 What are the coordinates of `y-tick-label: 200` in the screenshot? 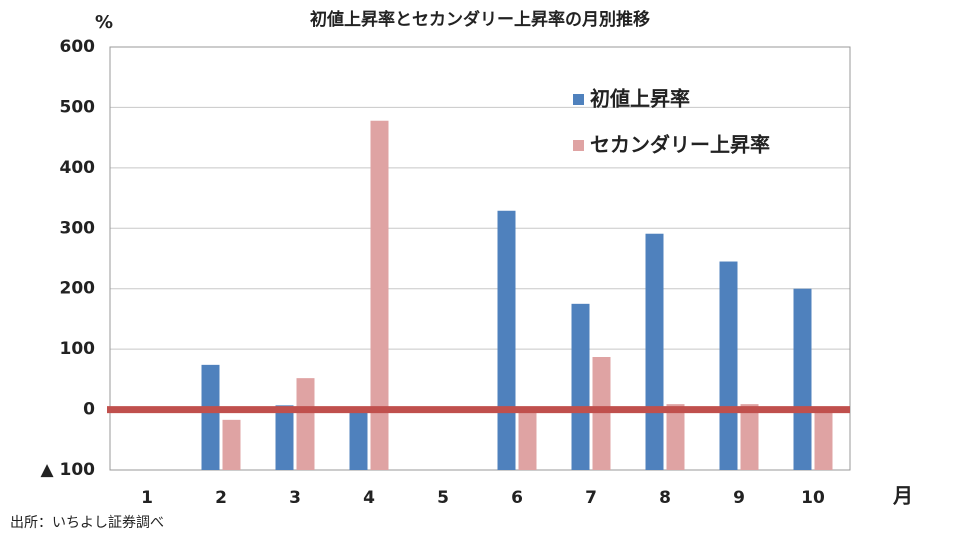 It's located at (78, 289).